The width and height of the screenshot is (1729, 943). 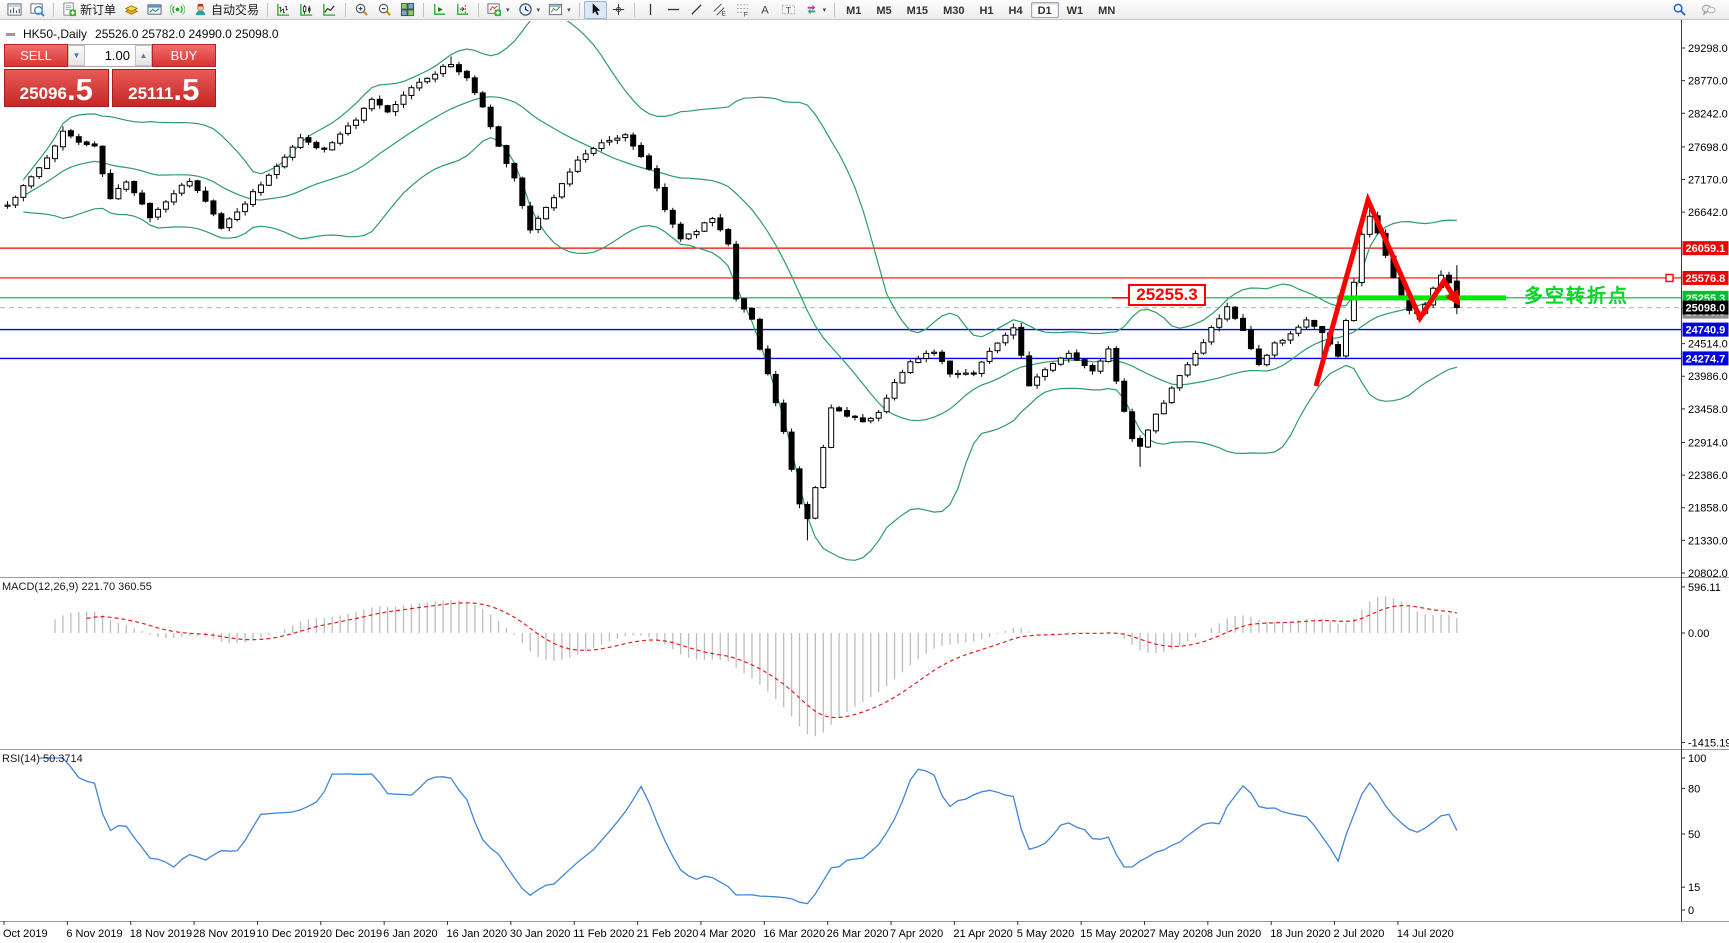 What do you see at coordinates (1694, 888) in the screenshot?
I see `svg-text: 15` at bounding box center [1694, 888].